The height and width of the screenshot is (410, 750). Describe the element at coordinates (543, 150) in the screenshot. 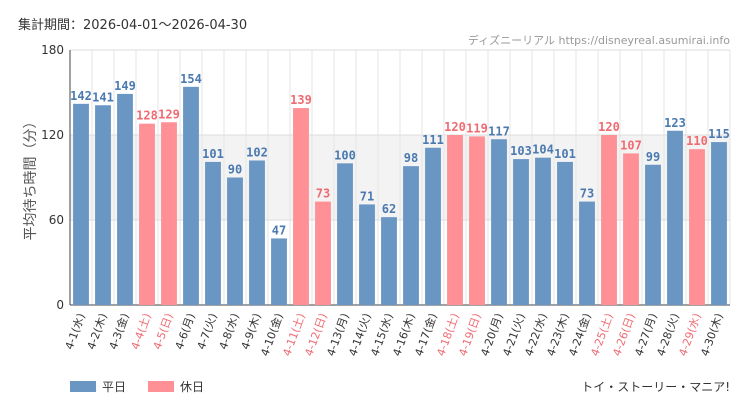

I see `bar-value-label: 104` at that location.